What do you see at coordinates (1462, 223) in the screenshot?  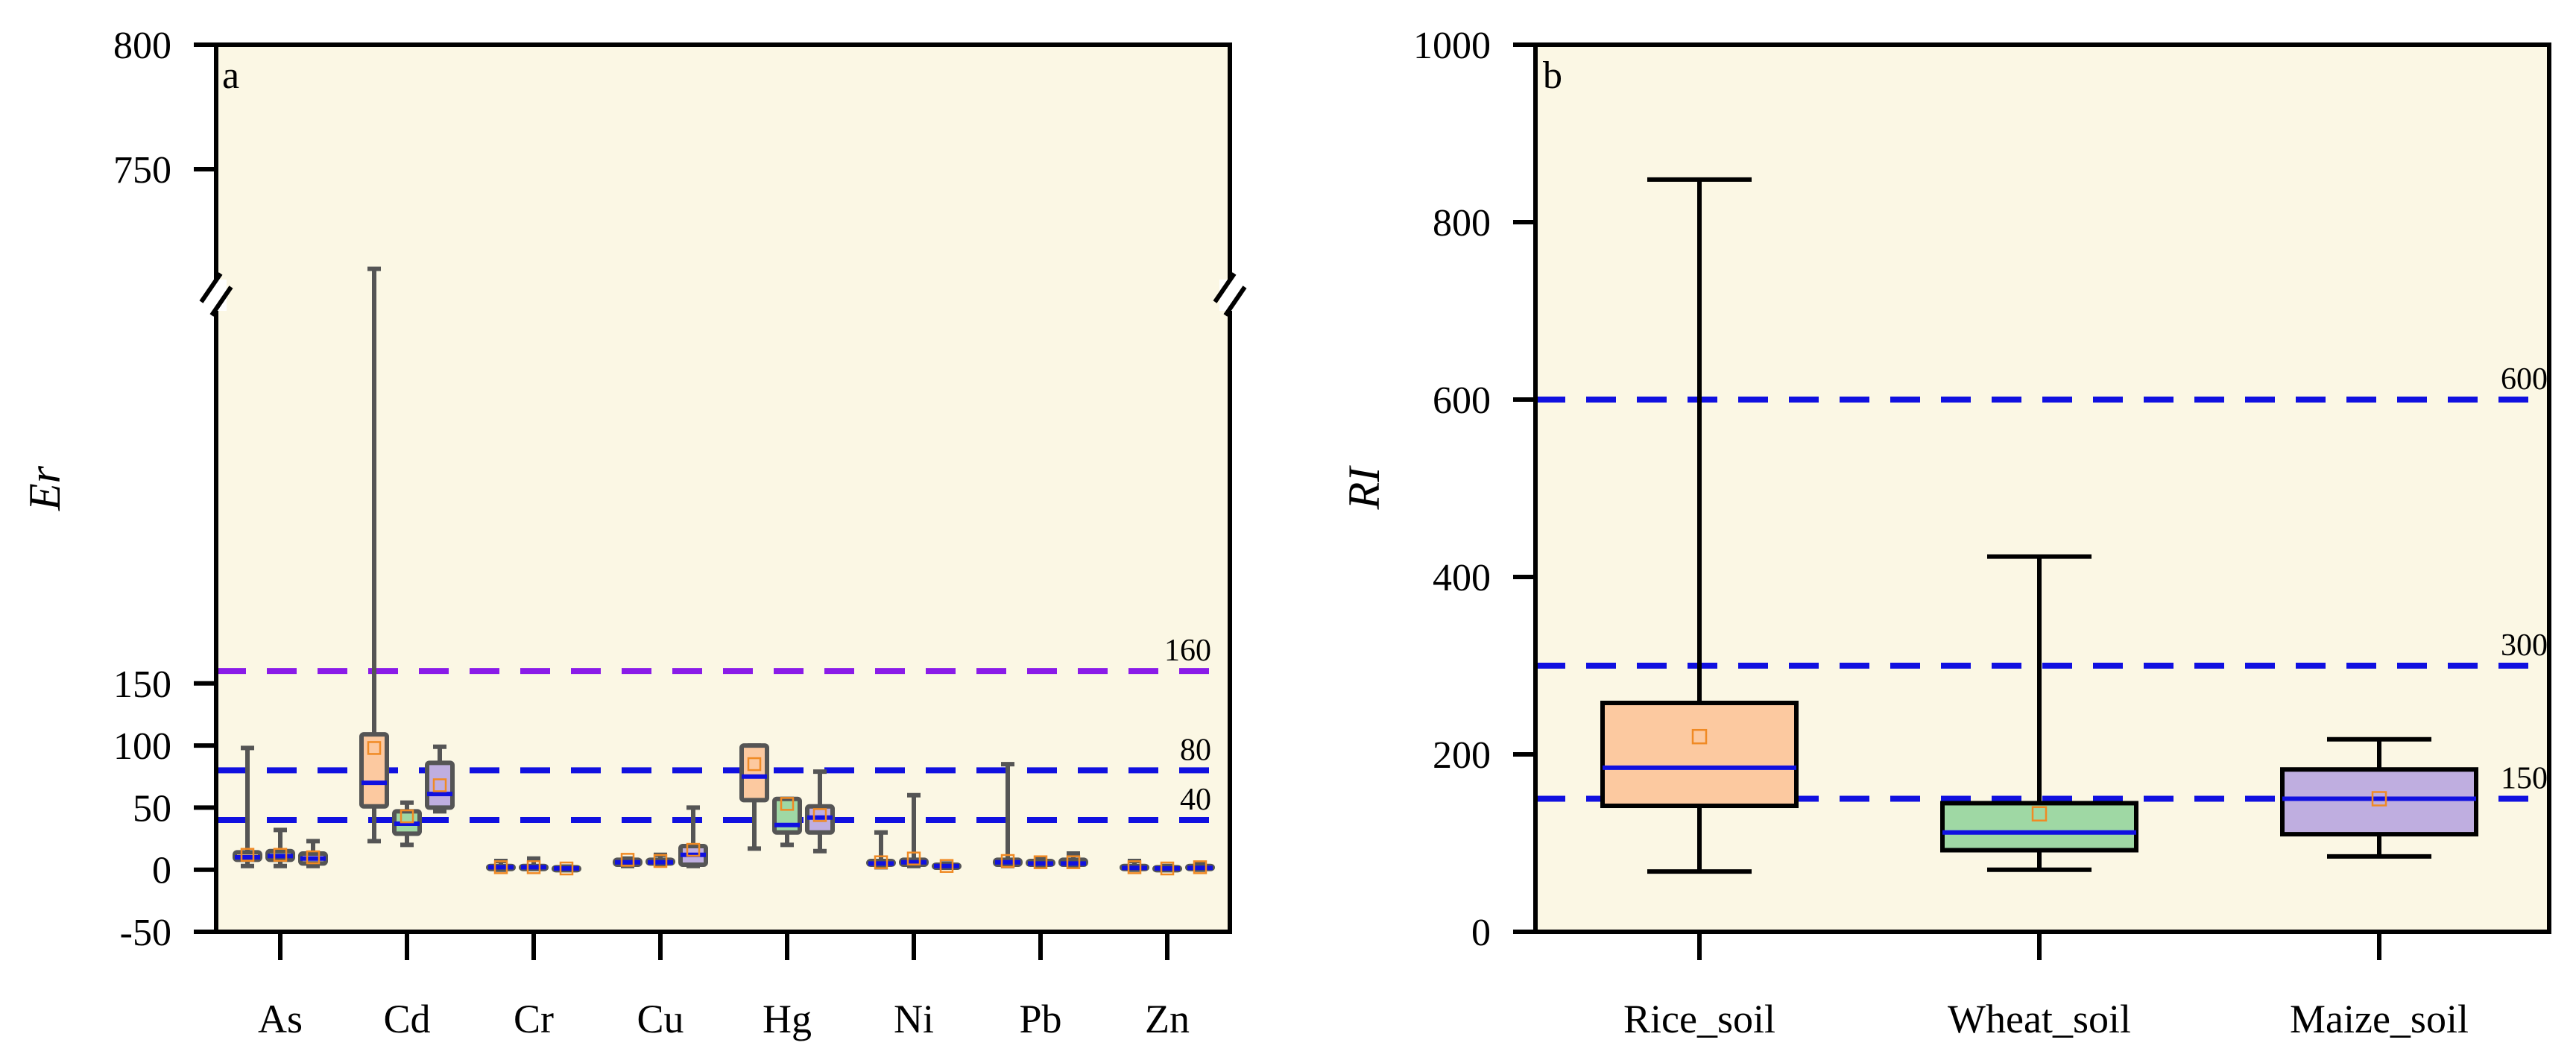 I see `y-tick-label-800: 800` at bounding box center [1462, 223].